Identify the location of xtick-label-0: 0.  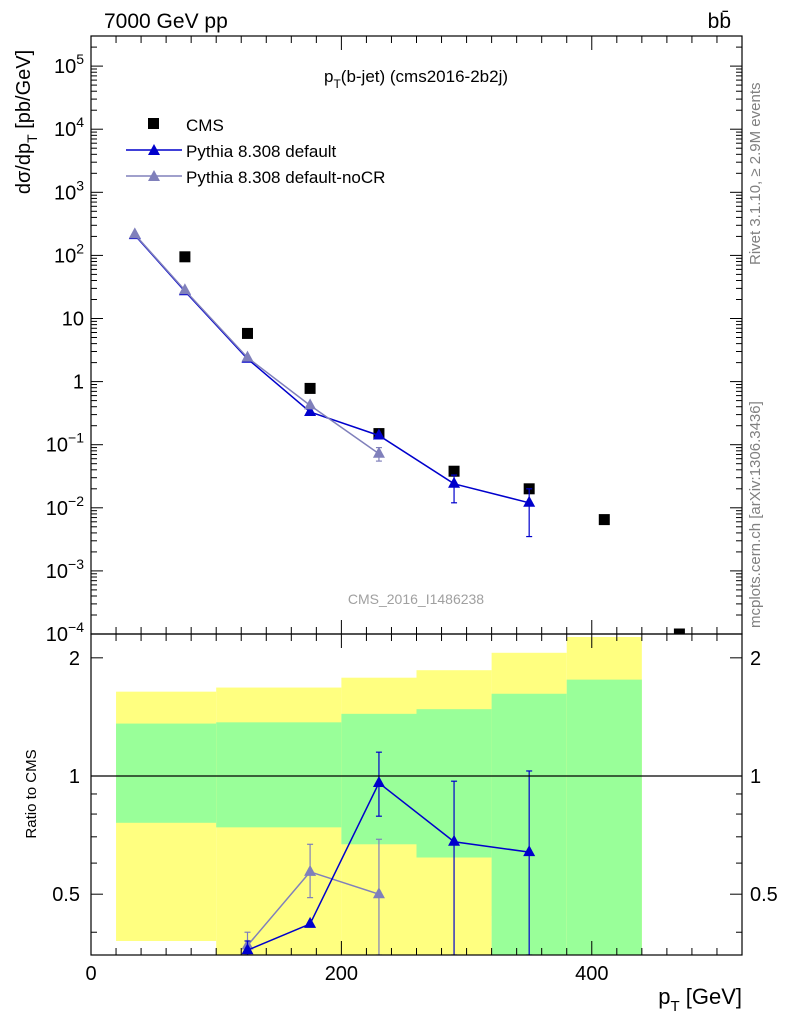
(90, 974).